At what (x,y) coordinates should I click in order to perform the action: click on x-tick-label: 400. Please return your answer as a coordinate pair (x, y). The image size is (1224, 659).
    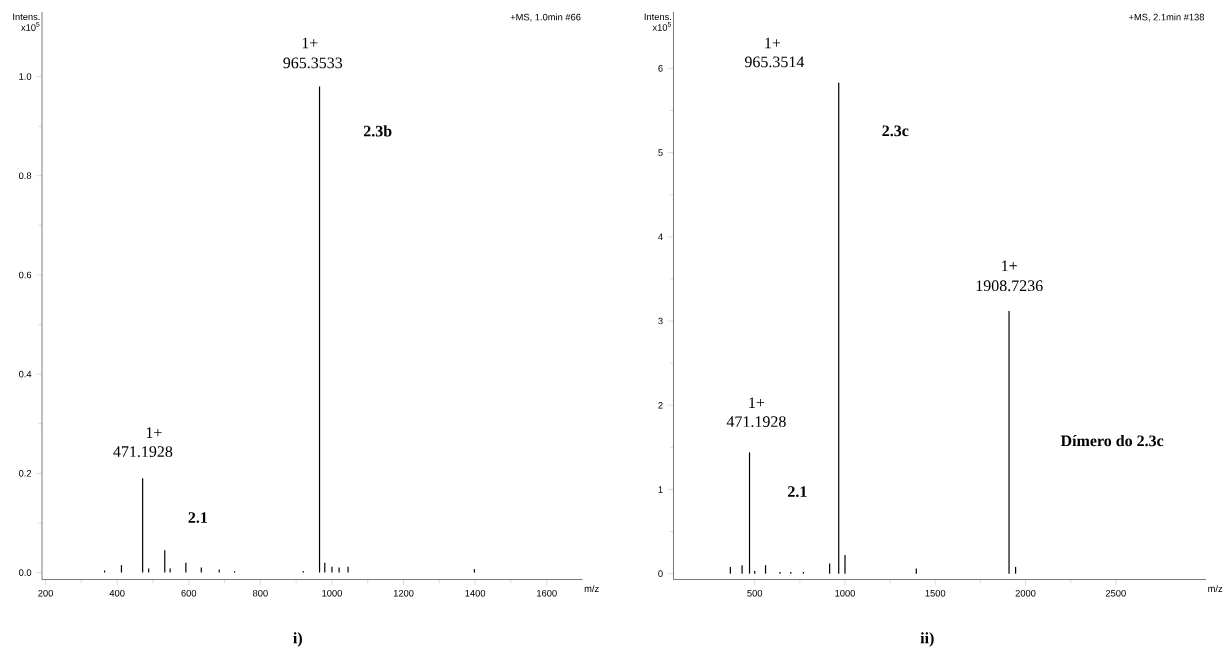
    Looking at the image, I should click on (117, 593).